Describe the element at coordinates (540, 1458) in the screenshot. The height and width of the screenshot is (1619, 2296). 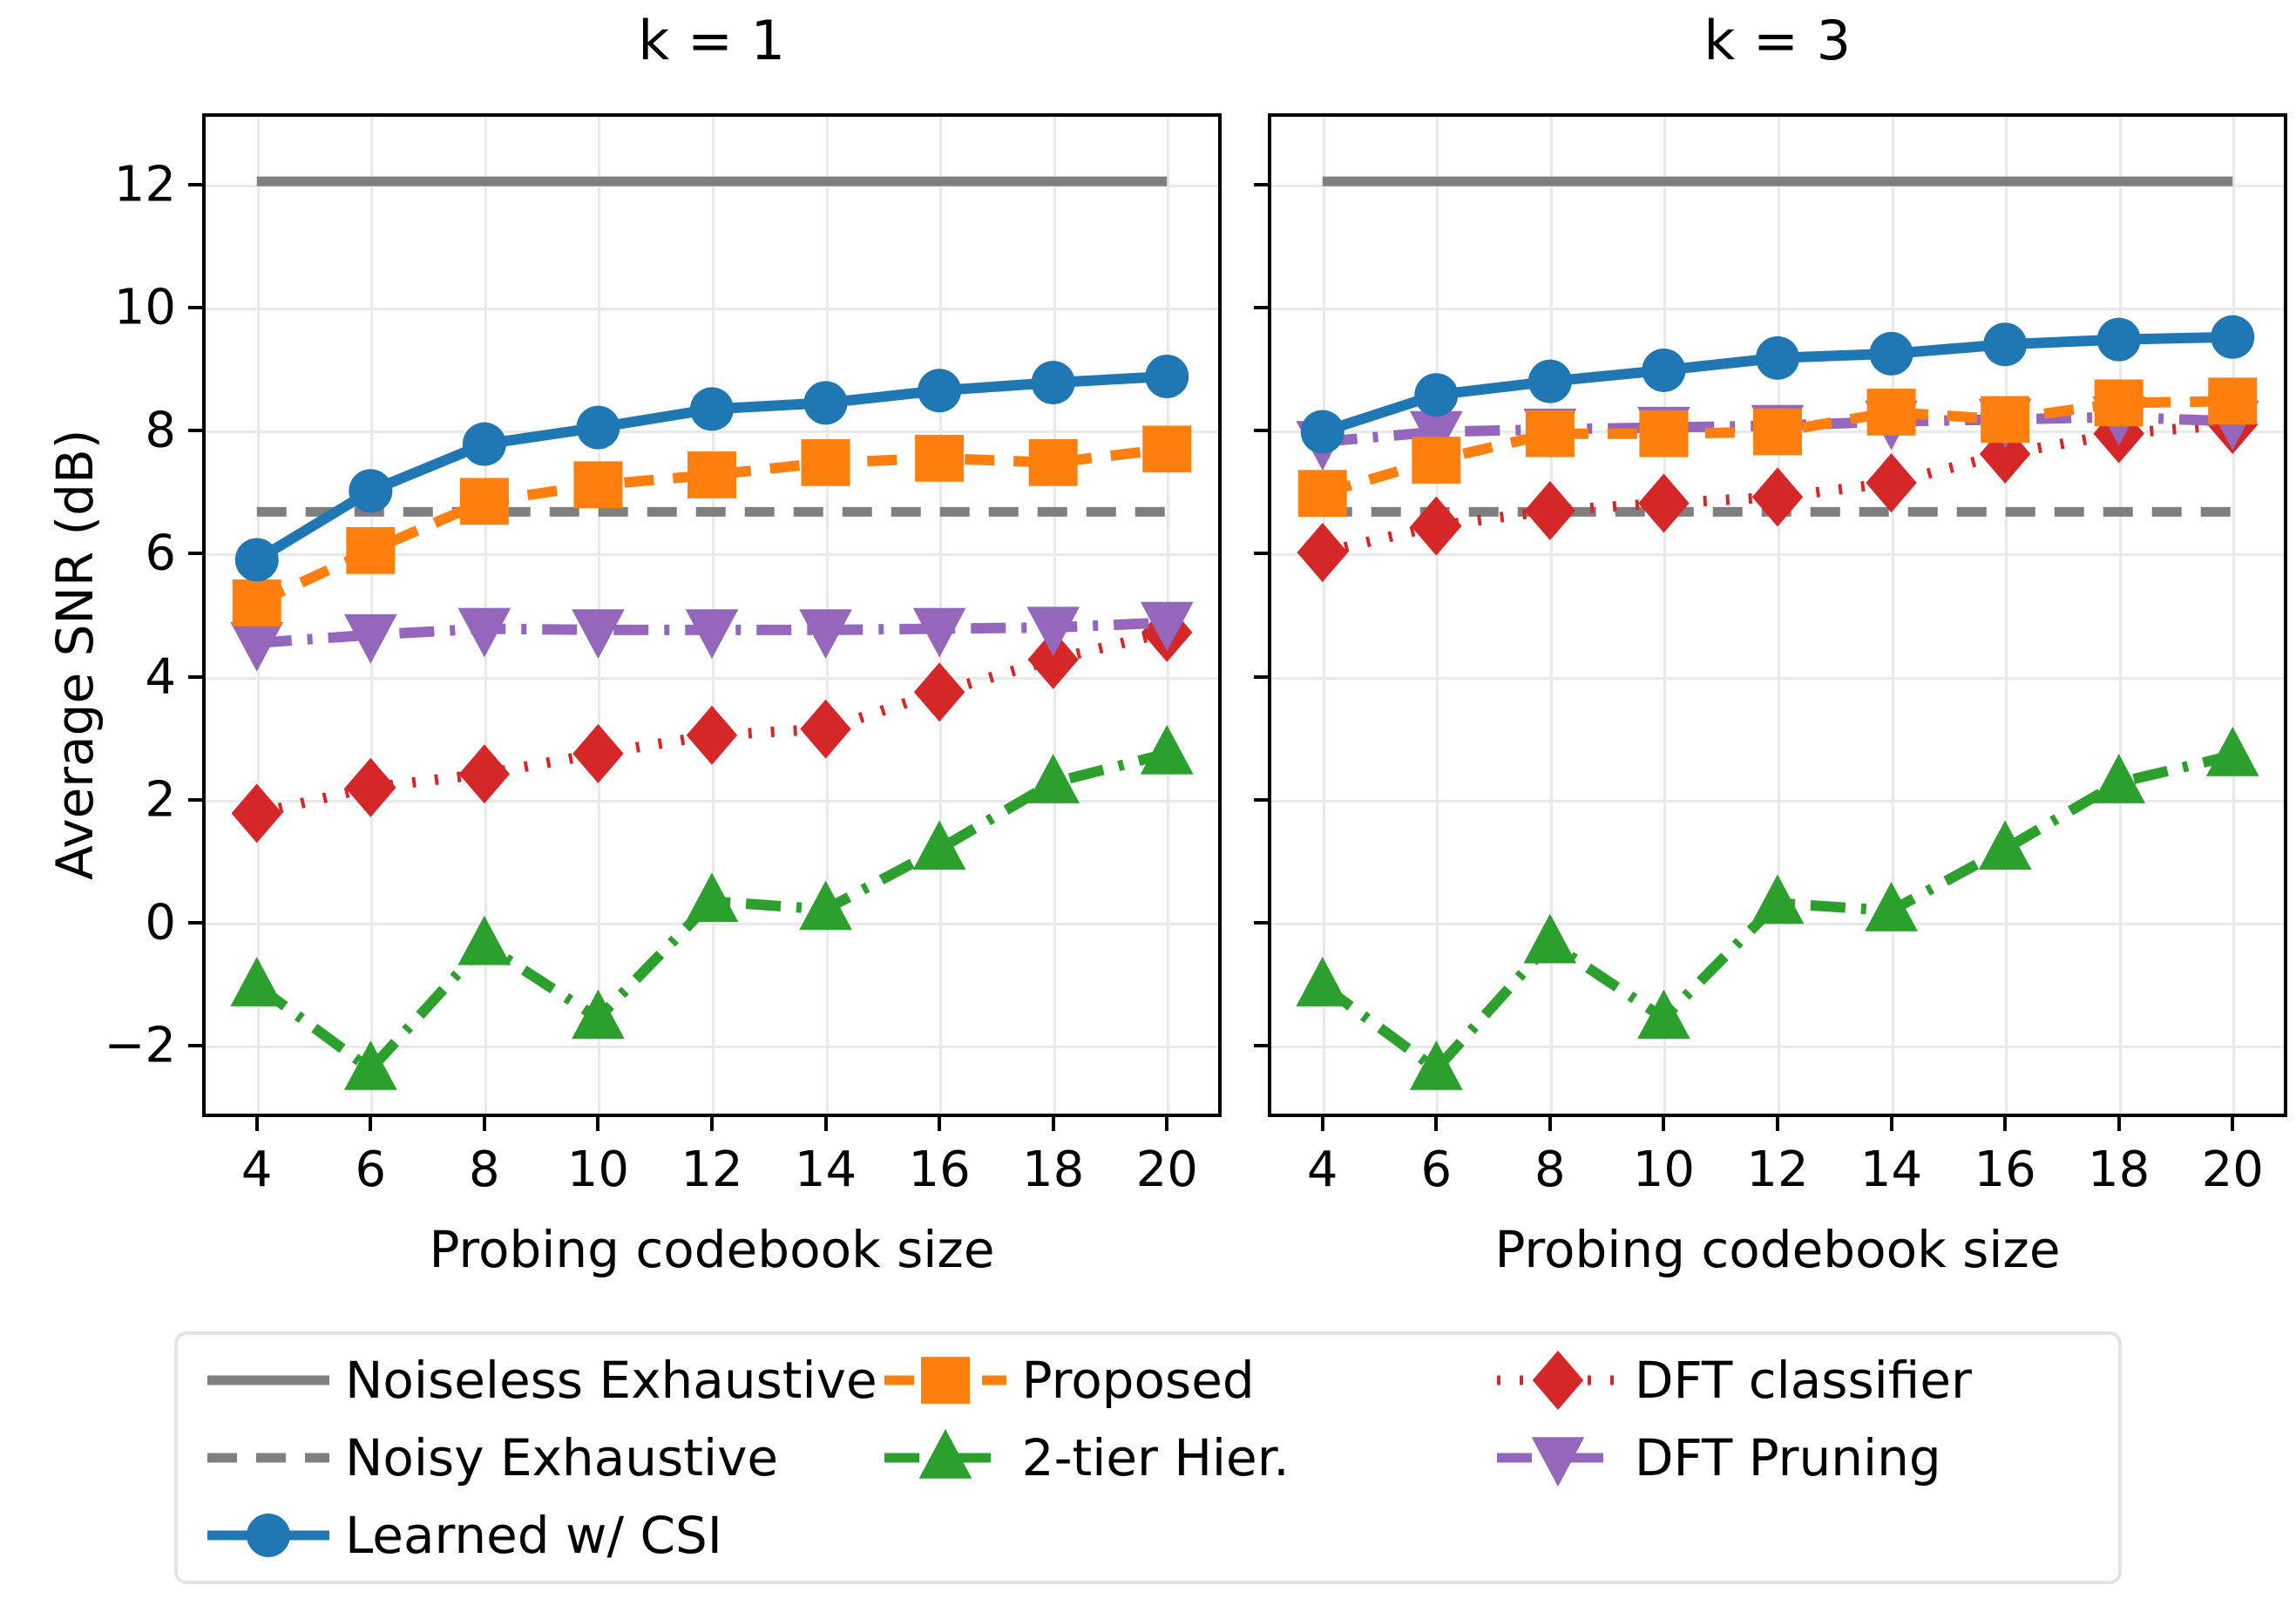
I see `legend-entry-noisy-exhaustive: Noisy Exhaustive` at that location.